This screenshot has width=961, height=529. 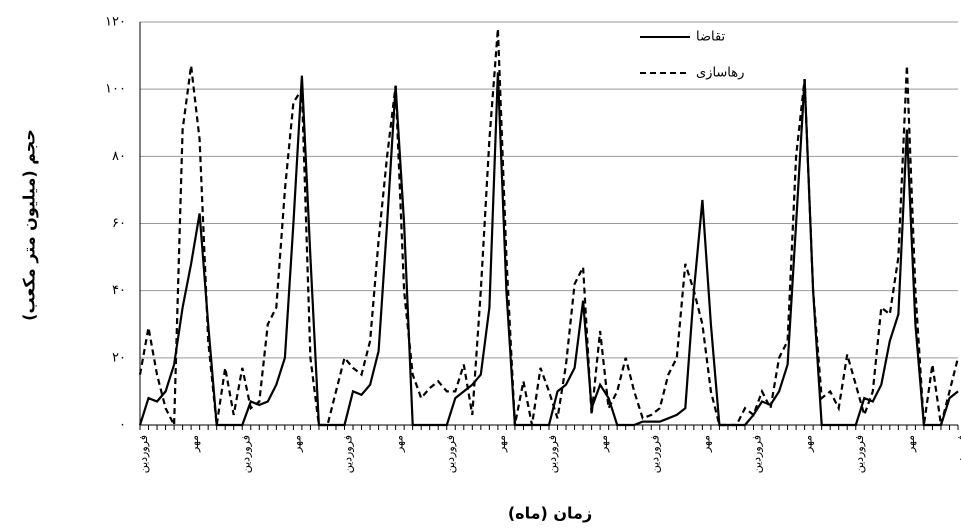 What do you see at coordinates (711, 37) in the screenshot?
I see `legend-label: تقاضا` at bounding box center [711, 37].